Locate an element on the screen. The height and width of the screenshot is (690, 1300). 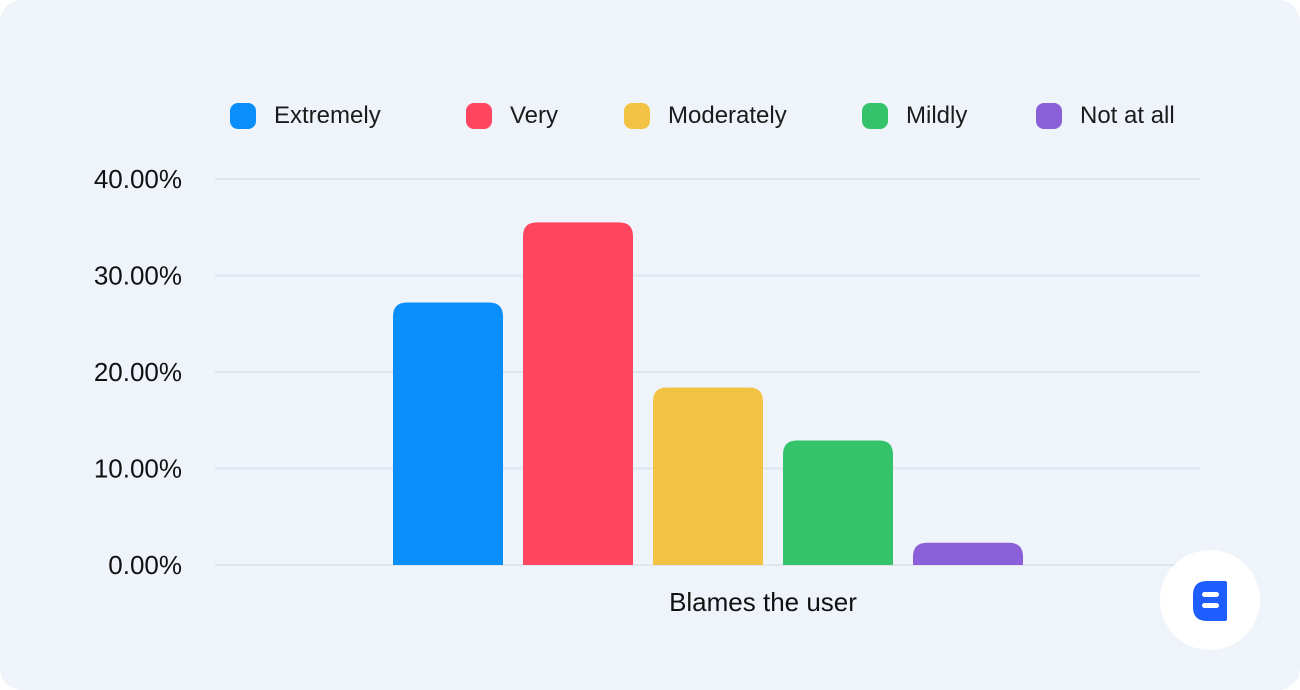
y-axis-tick-labels: 0.00% 10.00% 20.00% 30.00% 40.00% is located at coordinates (138, 372).